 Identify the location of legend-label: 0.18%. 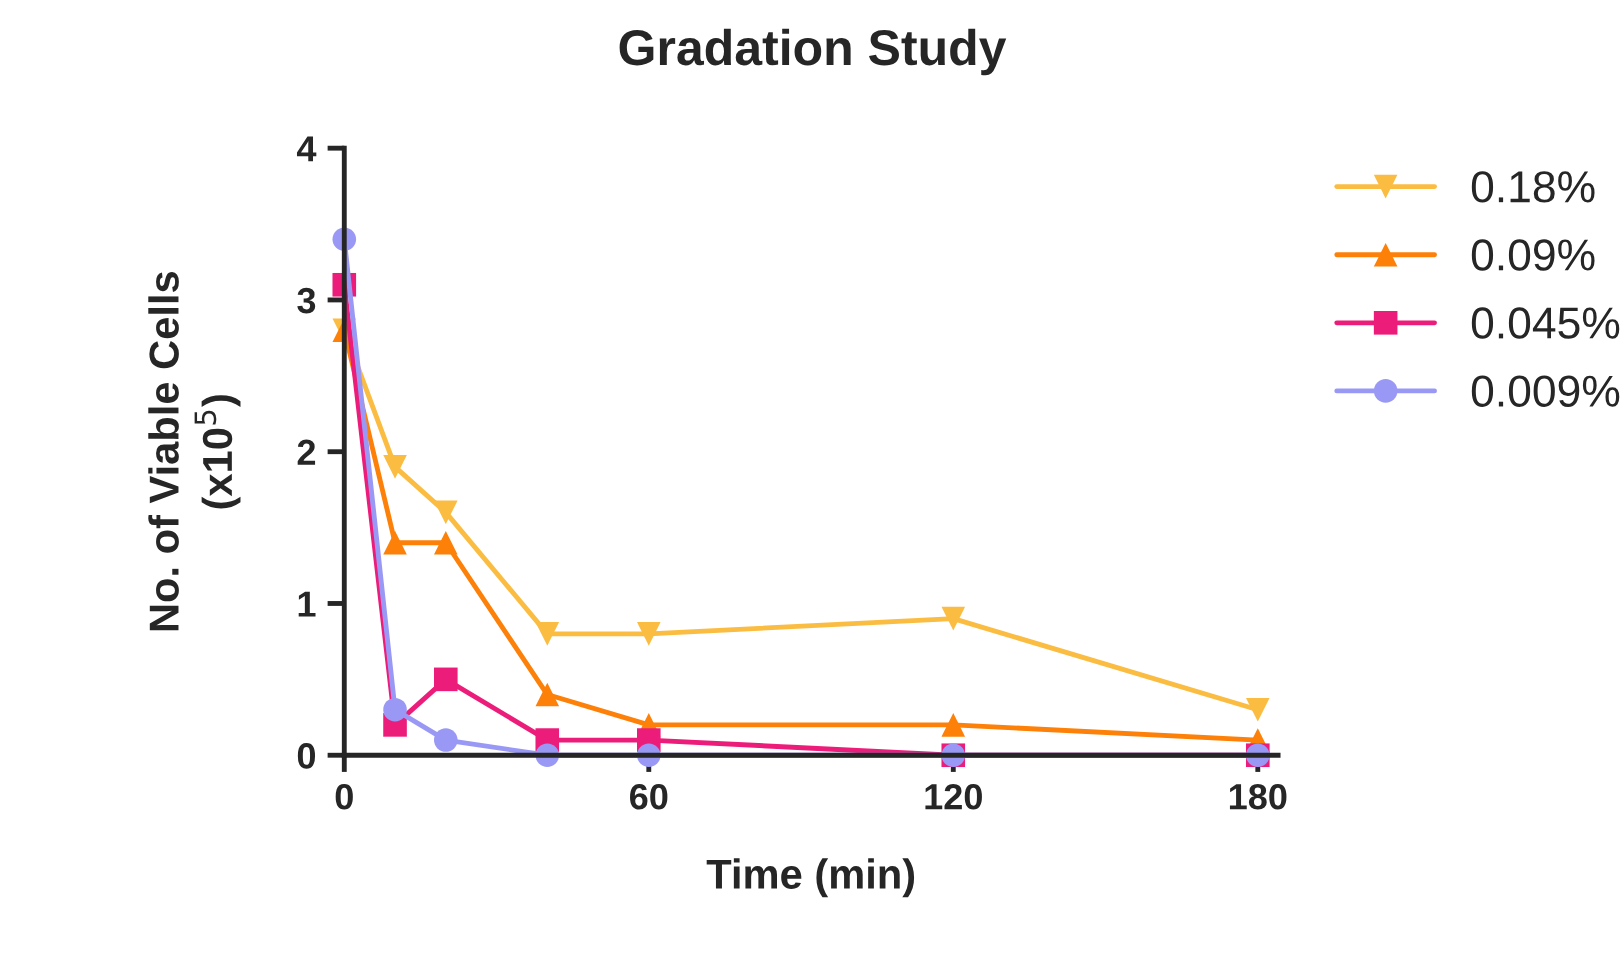
(1533, 187).